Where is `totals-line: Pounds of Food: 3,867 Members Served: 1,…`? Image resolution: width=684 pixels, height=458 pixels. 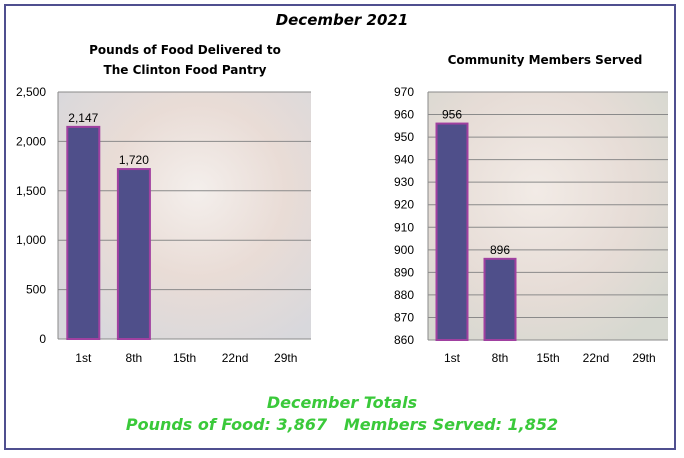
totals-line: Pounds of Food: 3,867 Members Served: 1,… is located at coordinates (342, 424).